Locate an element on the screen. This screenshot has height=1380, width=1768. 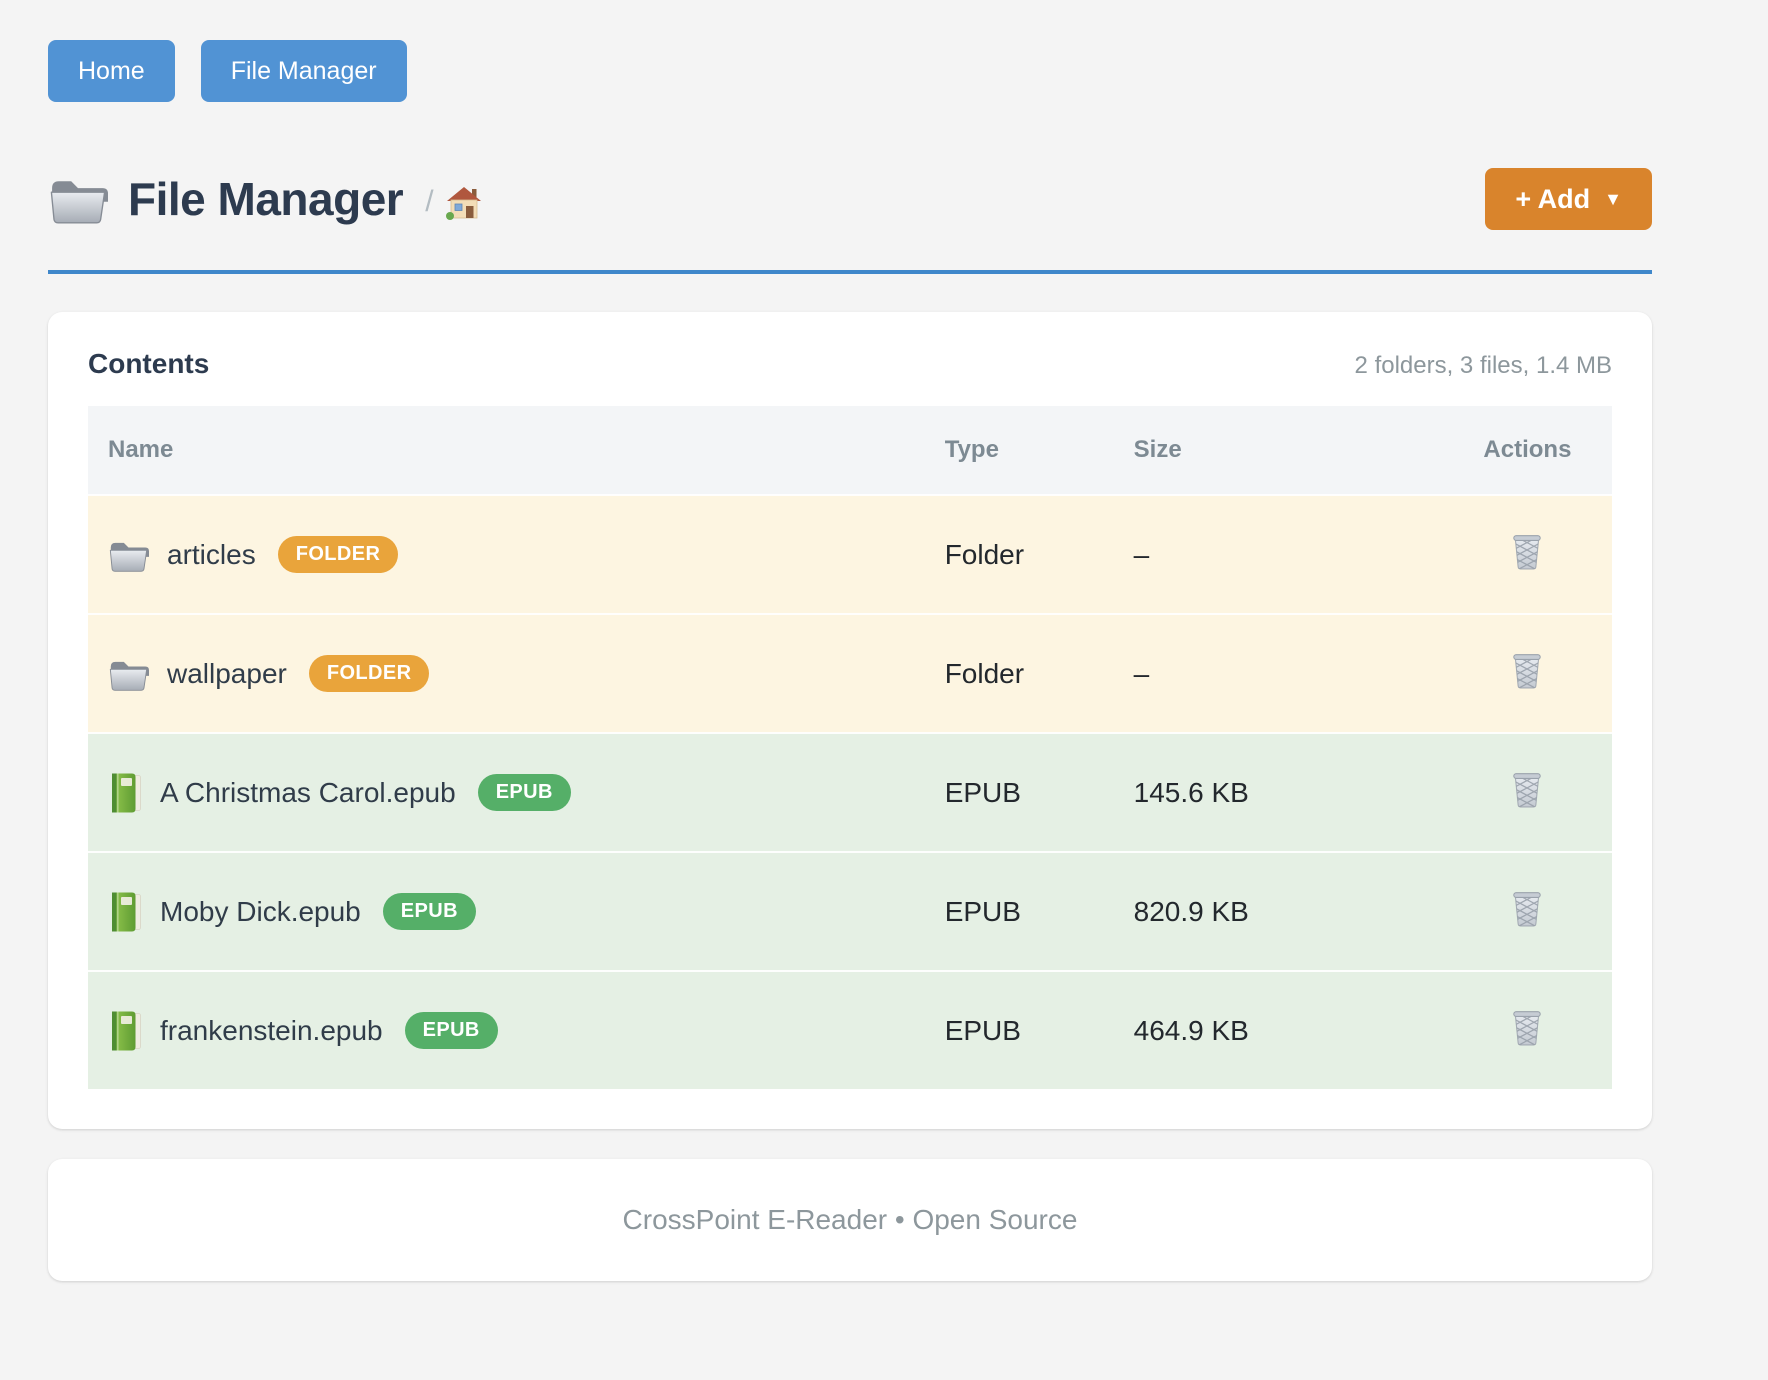
page-title: File Manager is located at coordinates (266, 199).